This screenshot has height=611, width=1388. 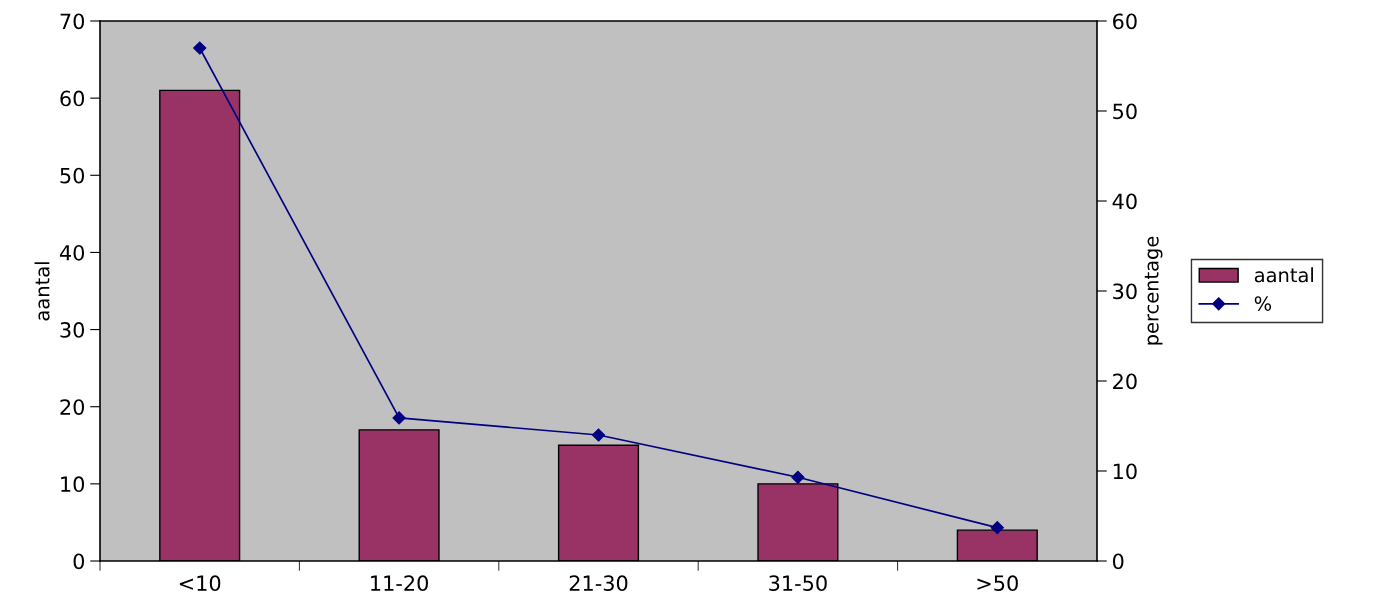 I want to click on y2-tick-label: 40, so click(x=1124, y=201).